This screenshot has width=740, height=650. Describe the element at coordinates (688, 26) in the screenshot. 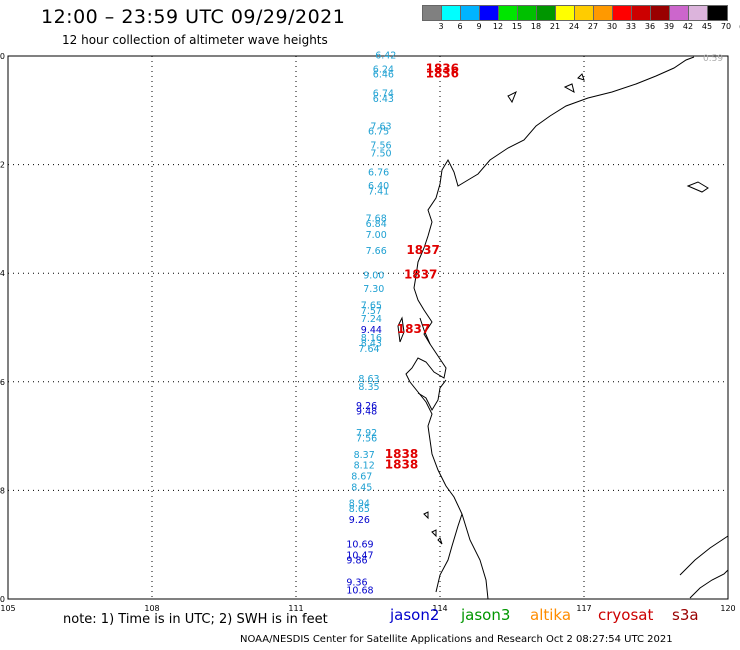

I see `colorbar-label: 42` at that location.